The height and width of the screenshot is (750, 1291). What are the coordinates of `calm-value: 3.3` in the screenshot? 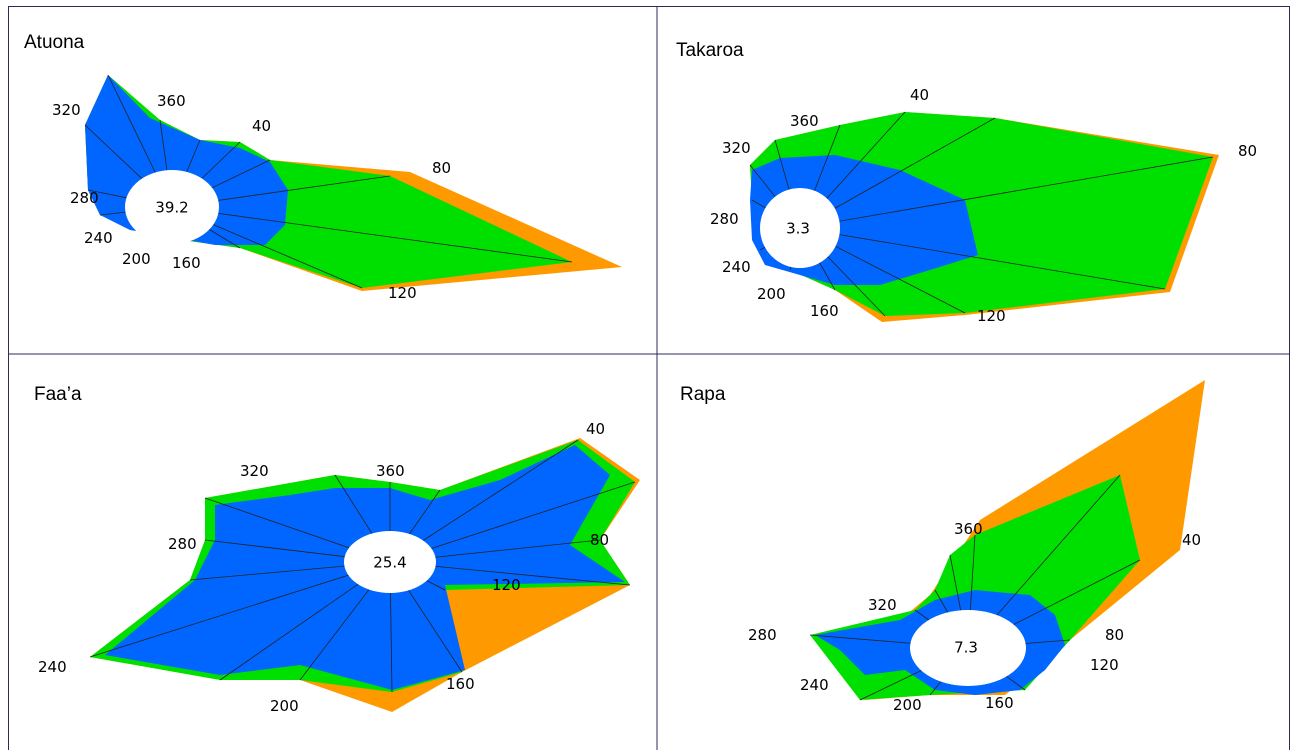 It's located at (798, 229).